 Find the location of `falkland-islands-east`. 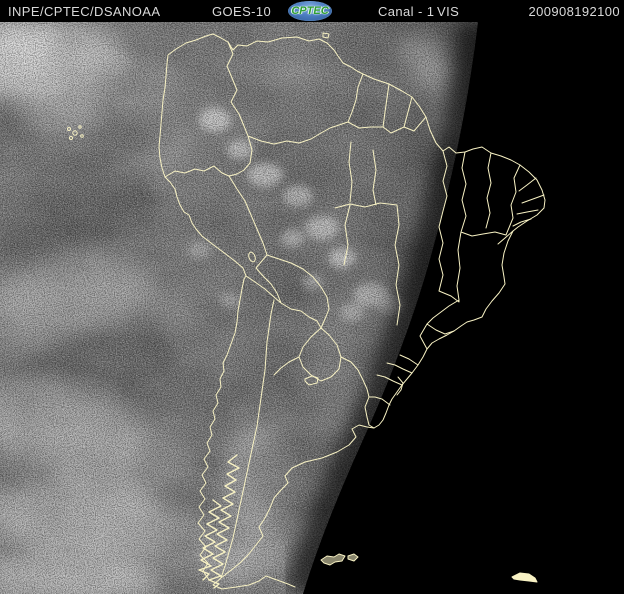

falkland-islands-east is located at coordinates (353, 557).